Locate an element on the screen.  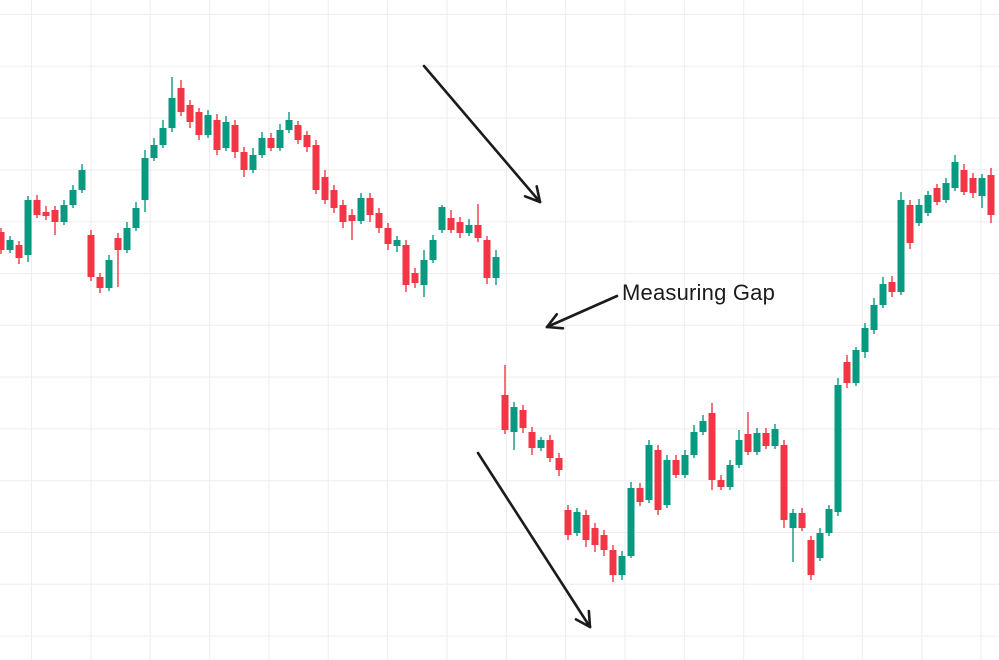
downtrend-arrow-bottom-head is located at coordinates (589, 619).